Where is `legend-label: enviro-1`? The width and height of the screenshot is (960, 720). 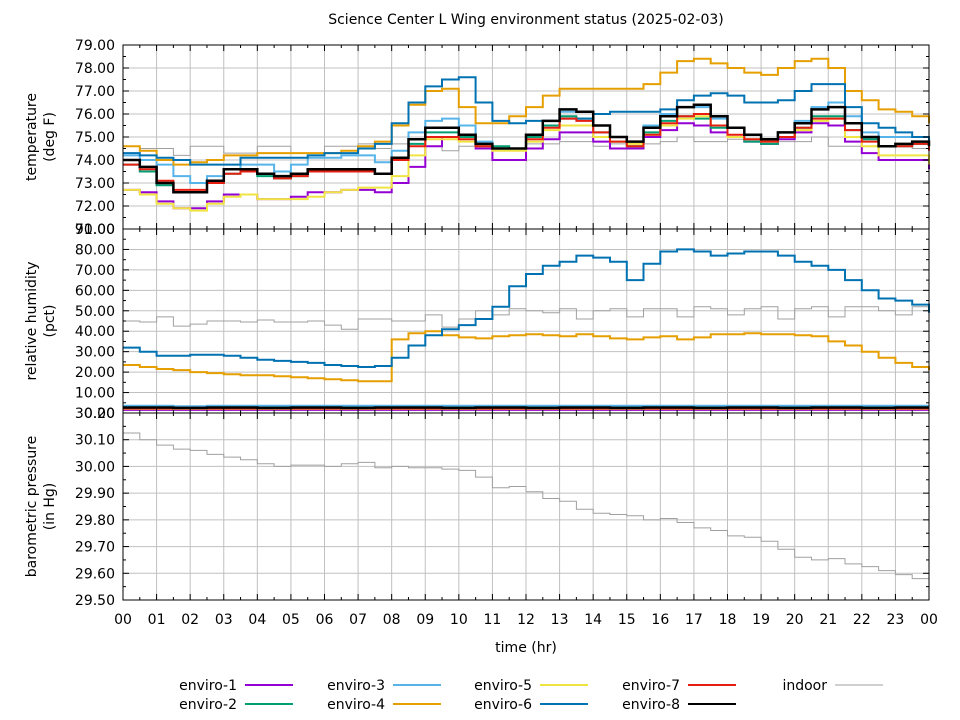 legend-label: enviro-1 is located at coordinates (208, 686).